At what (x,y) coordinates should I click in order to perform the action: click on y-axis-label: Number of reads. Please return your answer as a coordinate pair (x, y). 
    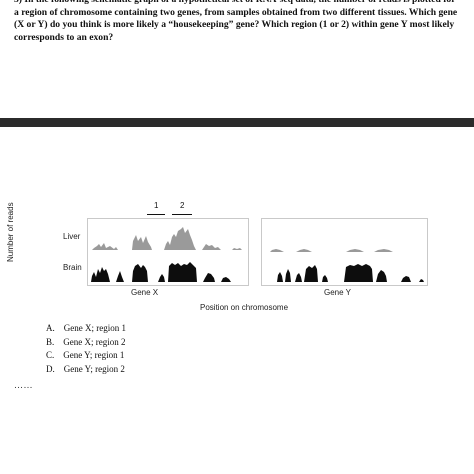
    Looking at the image, I should click on (10, 232).